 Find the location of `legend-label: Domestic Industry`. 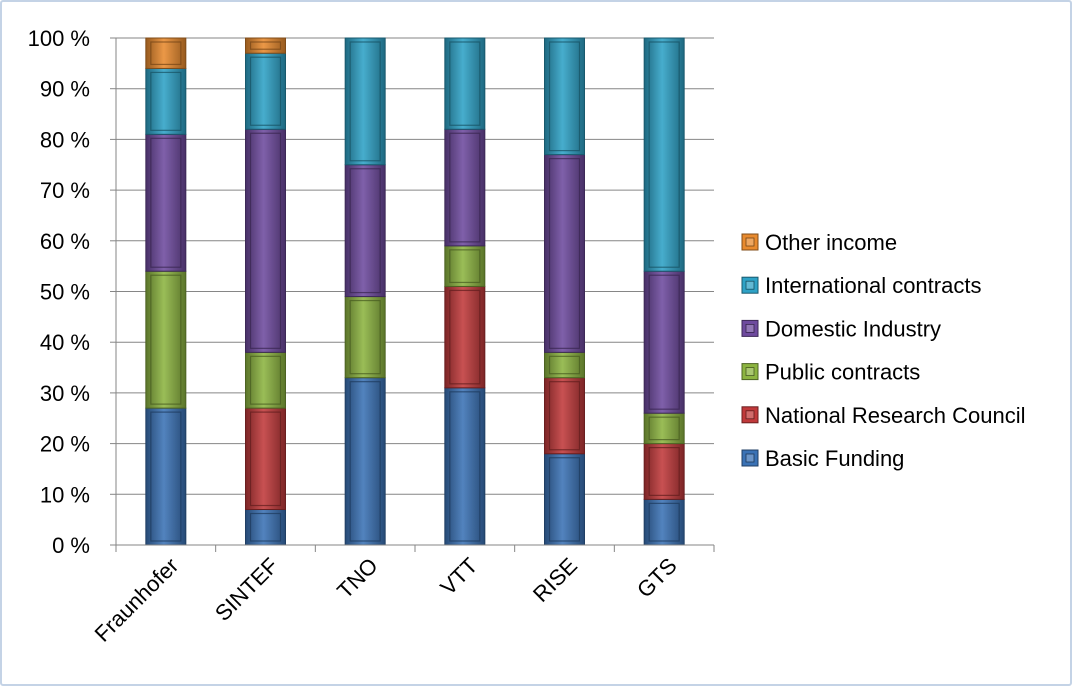

legend-label: Domestic Industry is located at coordinates (853, 328).